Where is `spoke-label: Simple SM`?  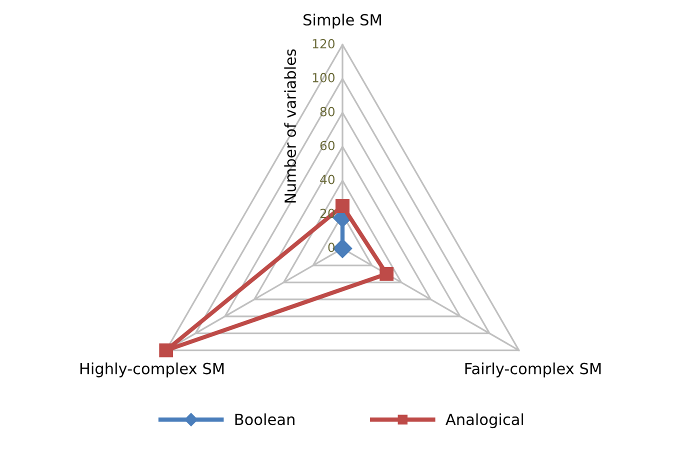
spoke-label: Simple SM is located at coordinates (342, 21).